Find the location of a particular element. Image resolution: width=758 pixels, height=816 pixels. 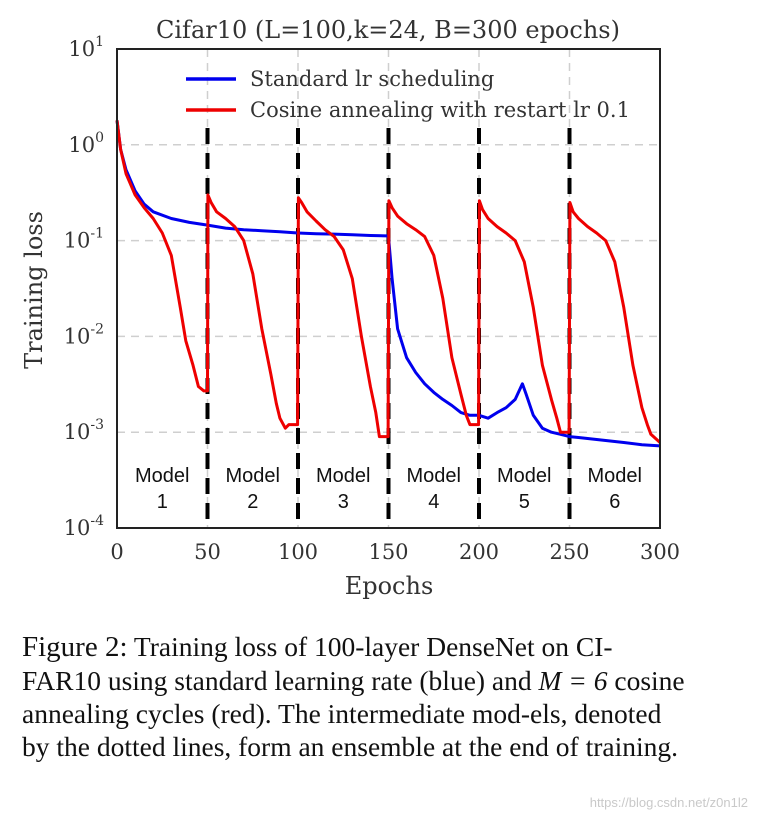

x-tick-label: 300 is located at coordinates (660, 552).